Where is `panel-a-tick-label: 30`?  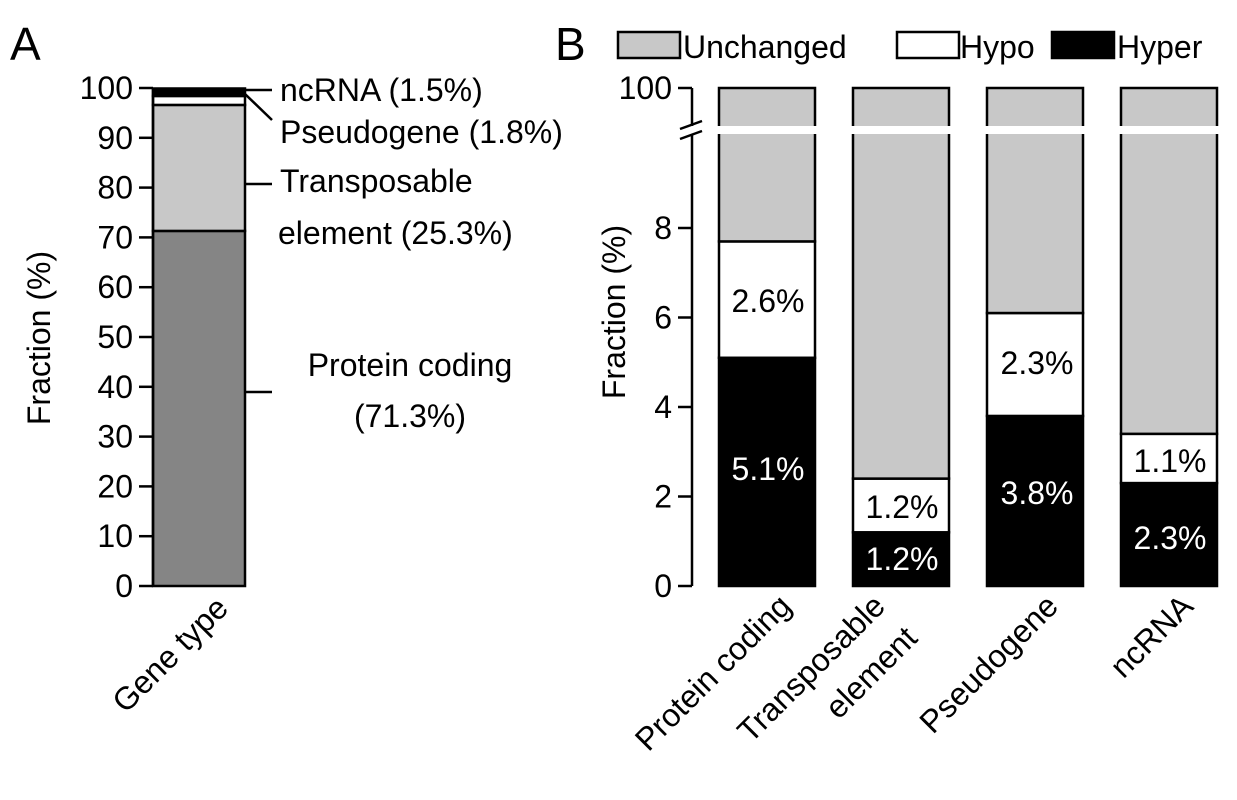 panel-a-tick-label: 30 is located at coordinates (115, 437).